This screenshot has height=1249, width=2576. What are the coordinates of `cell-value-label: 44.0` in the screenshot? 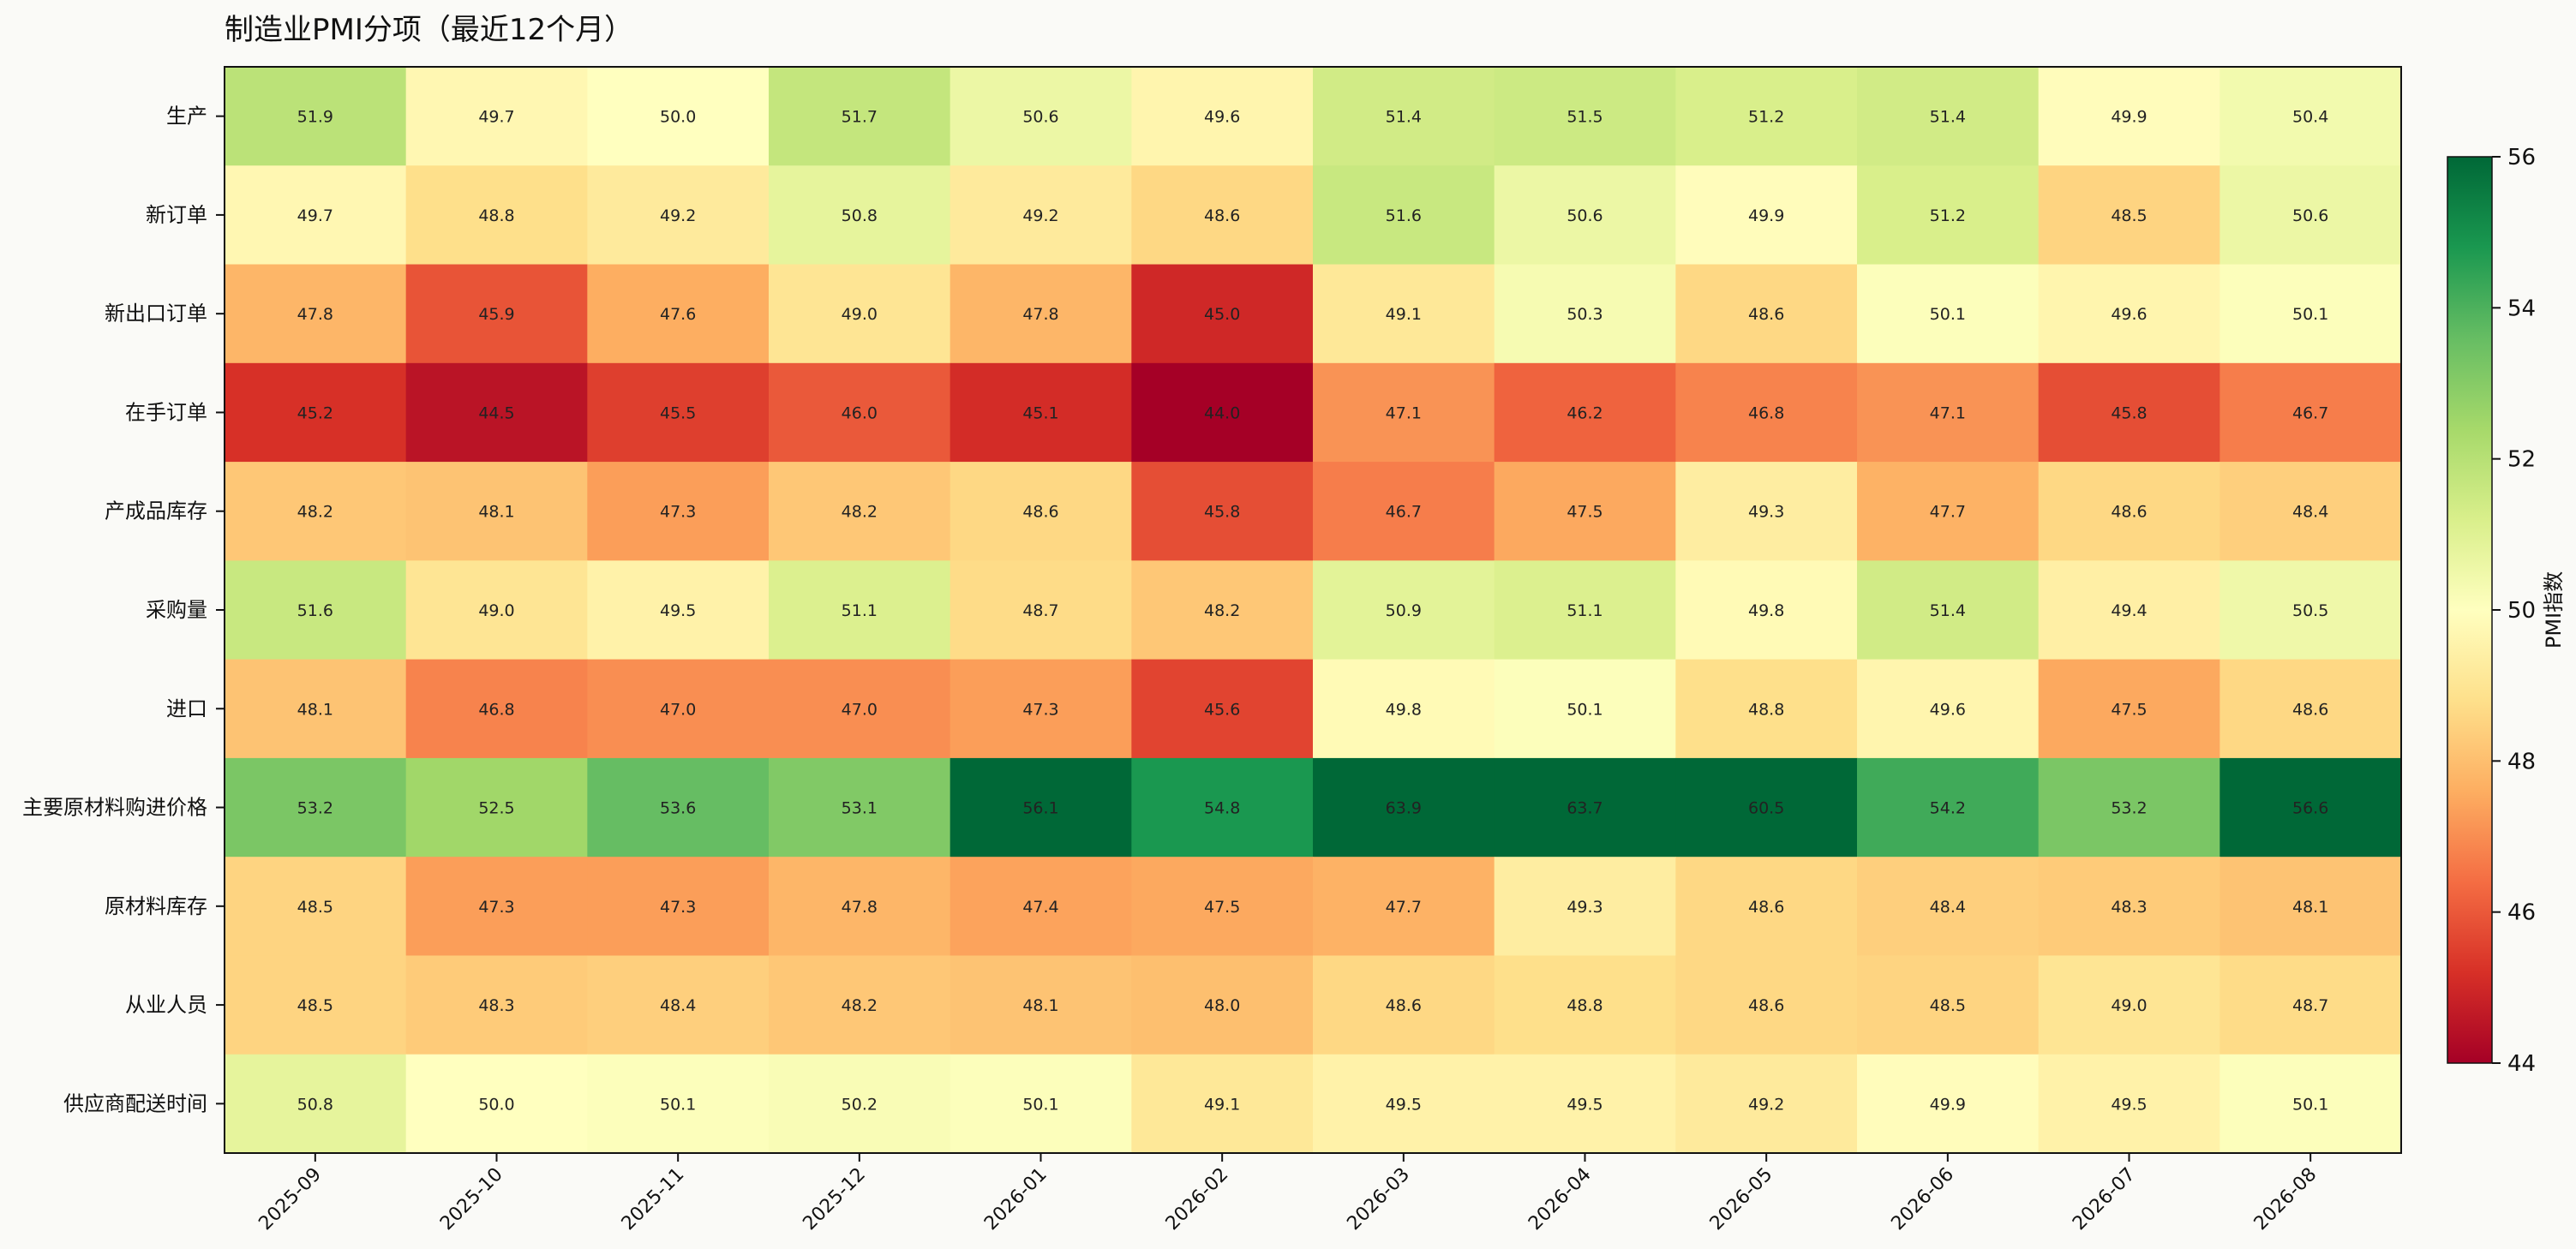 It's located at (1222, 413).